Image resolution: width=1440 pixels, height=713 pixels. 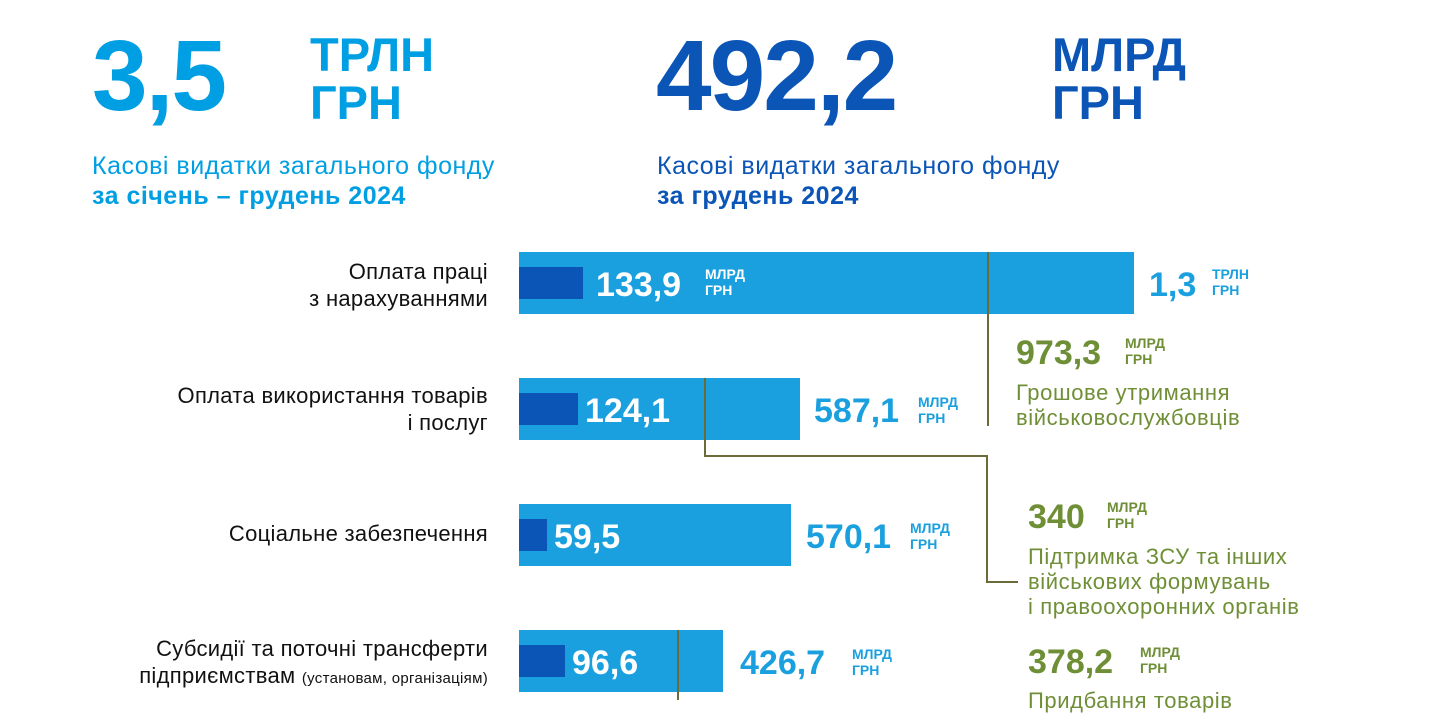 What do you see at coordinates (1121, 523) in the screenshot?
I see `annotation-1-unit-2: ГРН` at bounding box center [1121, 523].